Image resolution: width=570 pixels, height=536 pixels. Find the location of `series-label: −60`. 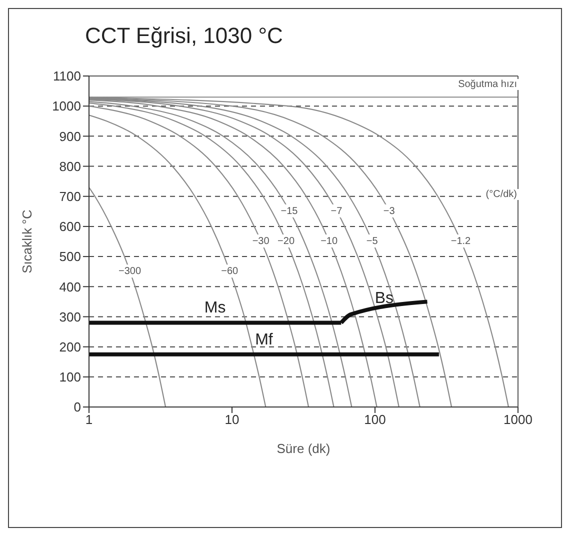

series-label: −60 is located at coordinates (230, 272).